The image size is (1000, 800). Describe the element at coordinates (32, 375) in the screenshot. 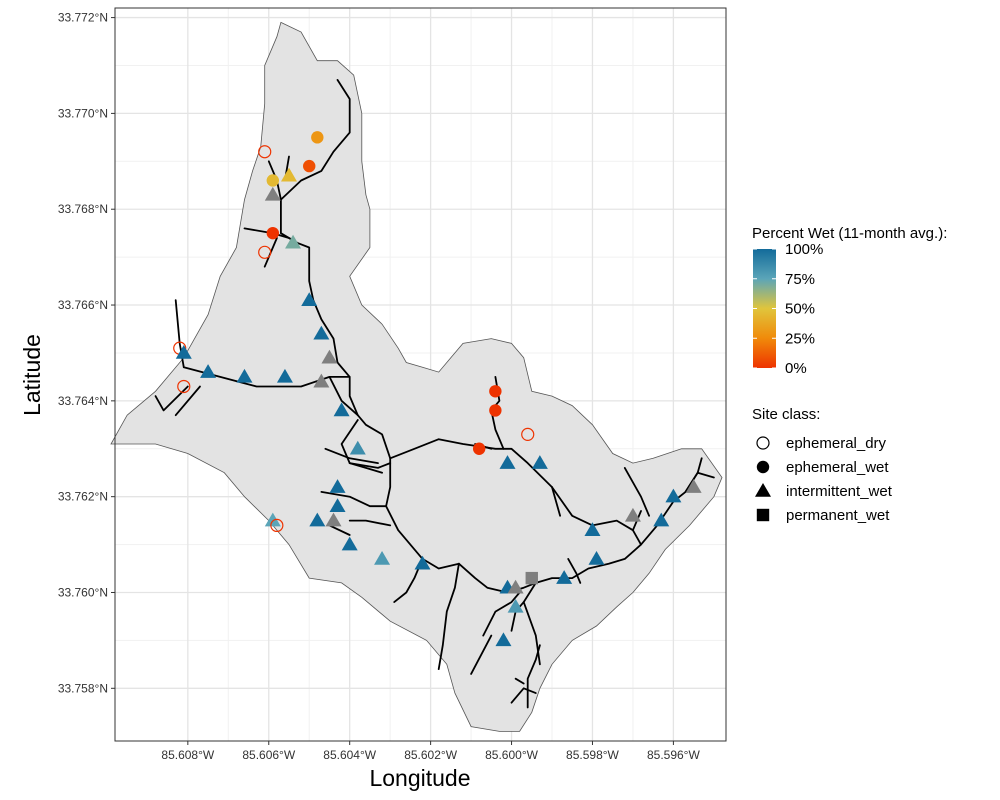

I see `y-axis-title: Latitude` at that location.